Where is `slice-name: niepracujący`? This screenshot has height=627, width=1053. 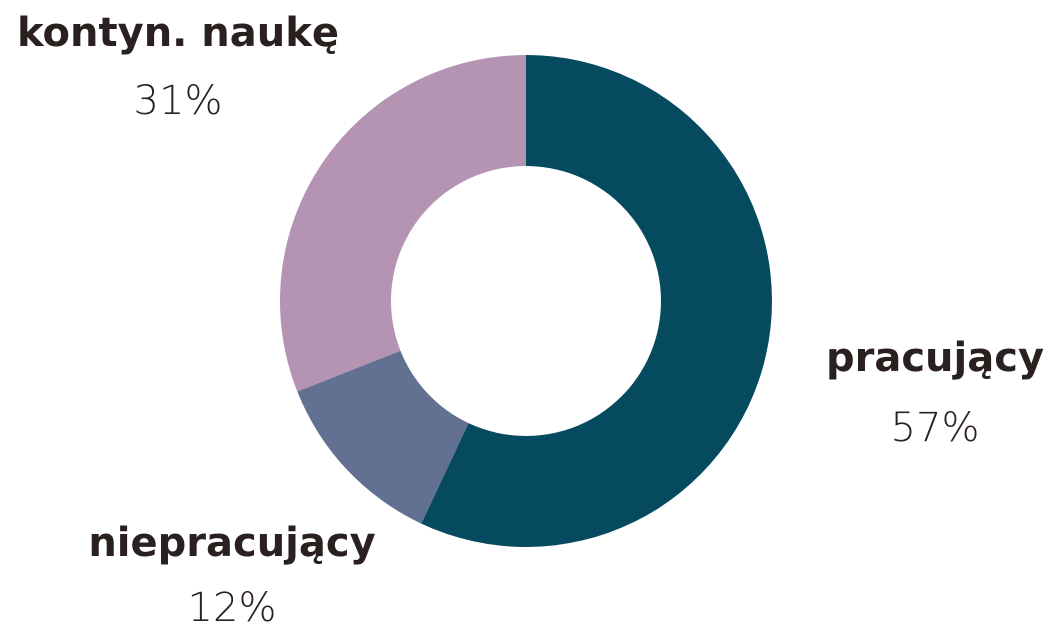
slice-name: niepracujący is located at coordinates (231, 543).